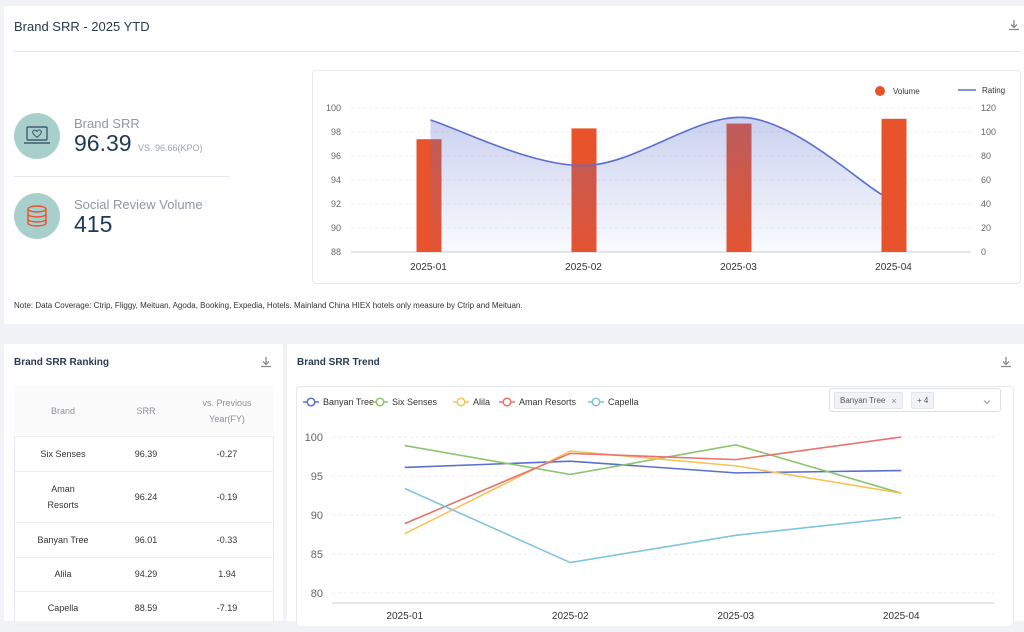 This screenshot has width=1024, height=632. I want to click on right-axis-tick-label: 60, so click(986, 180).